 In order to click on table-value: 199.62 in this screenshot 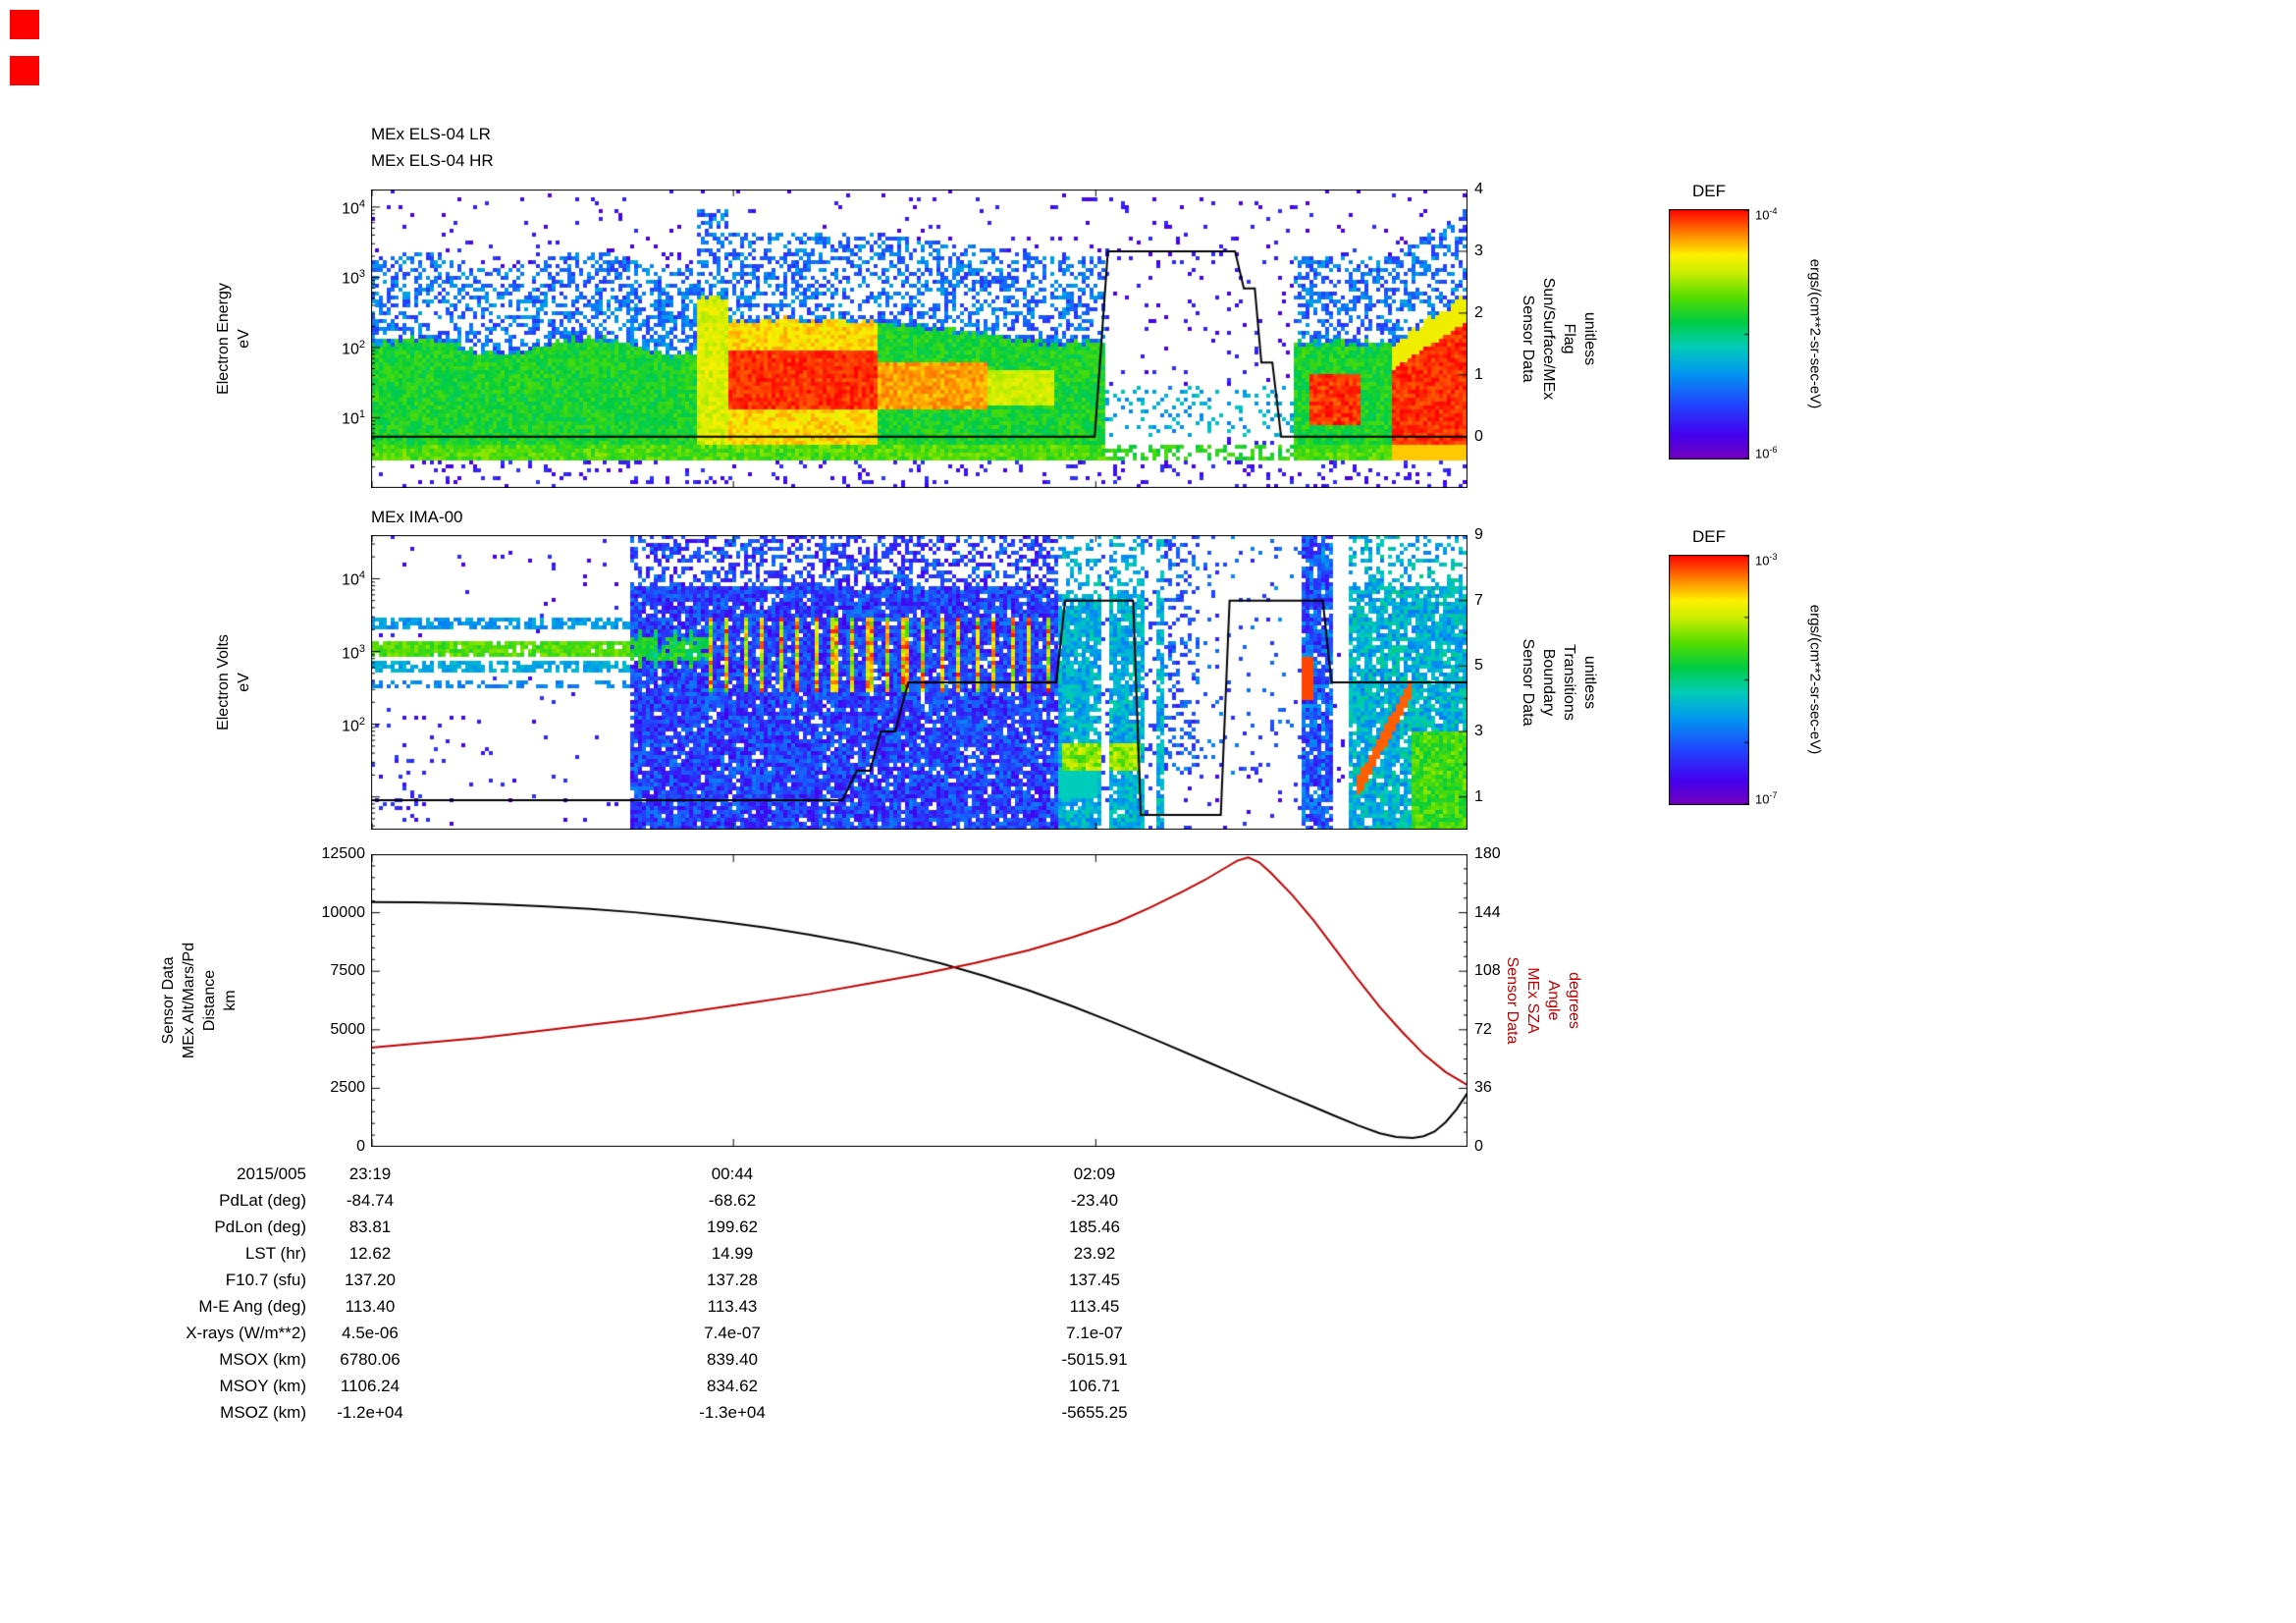, I will do `click(733, 1226)`.